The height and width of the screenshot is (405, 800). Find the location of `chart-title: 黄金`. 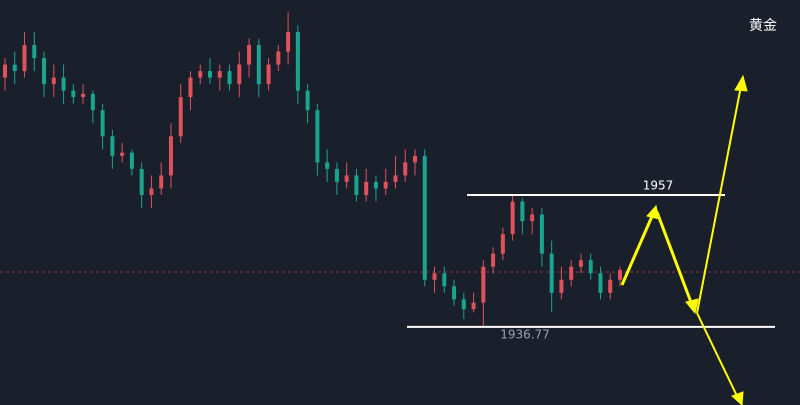

chart-title: 黄金 is located at coordinates (763, 25).